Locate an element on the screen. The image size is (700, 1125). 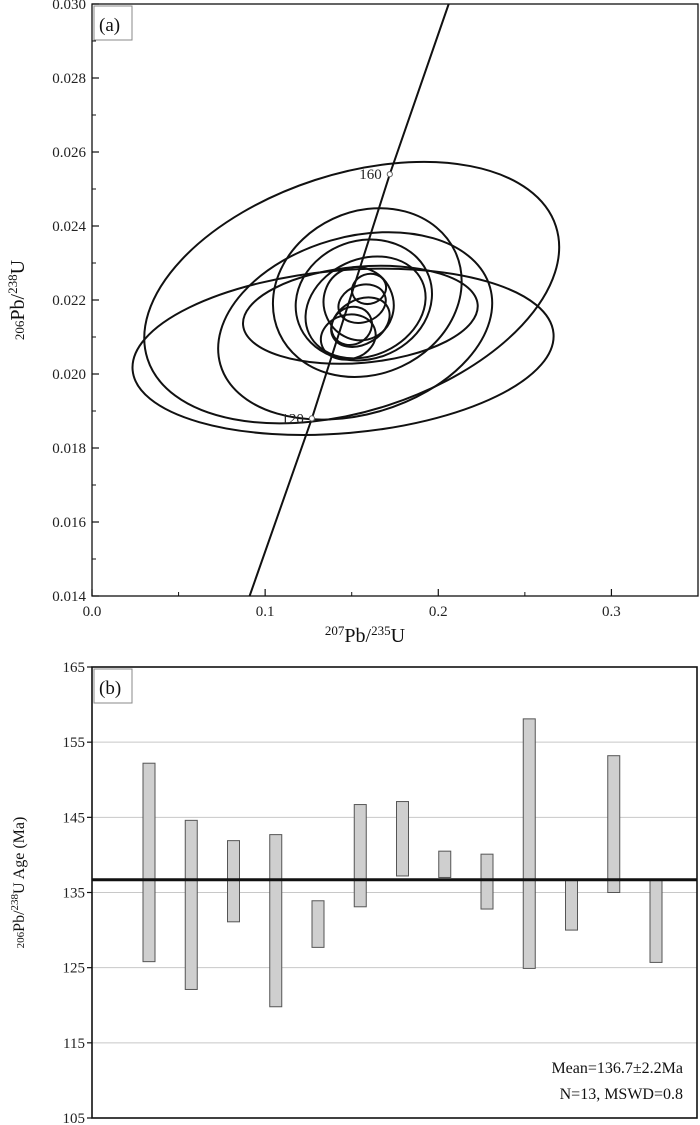
y-tick-label: 125 is located at coordinates (74, 969).